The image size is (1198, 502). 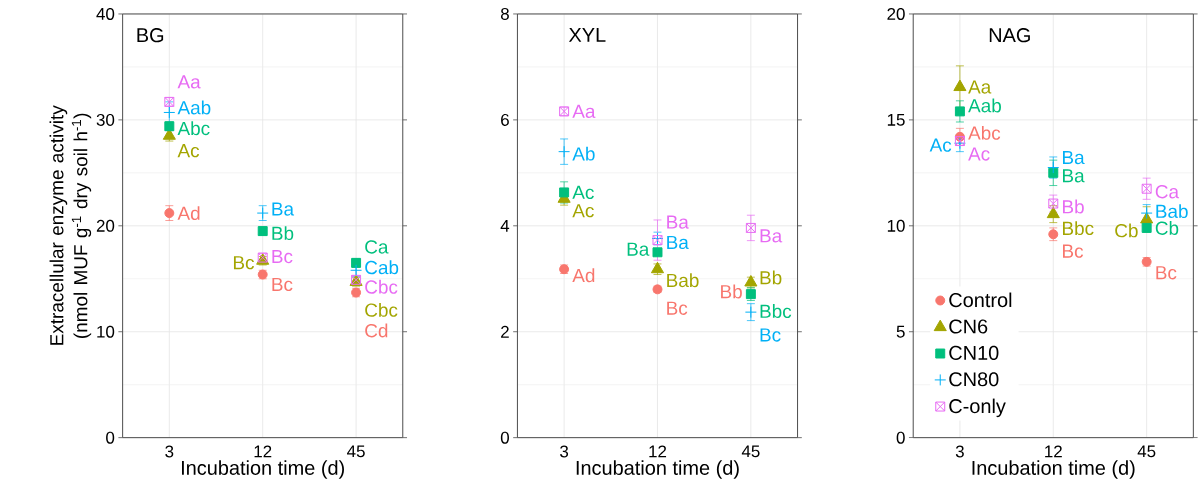 What do you see at coordinates (504, 13) in the screenshot?
I see `y-tick-label: 8` at bounding box center [504, 13].